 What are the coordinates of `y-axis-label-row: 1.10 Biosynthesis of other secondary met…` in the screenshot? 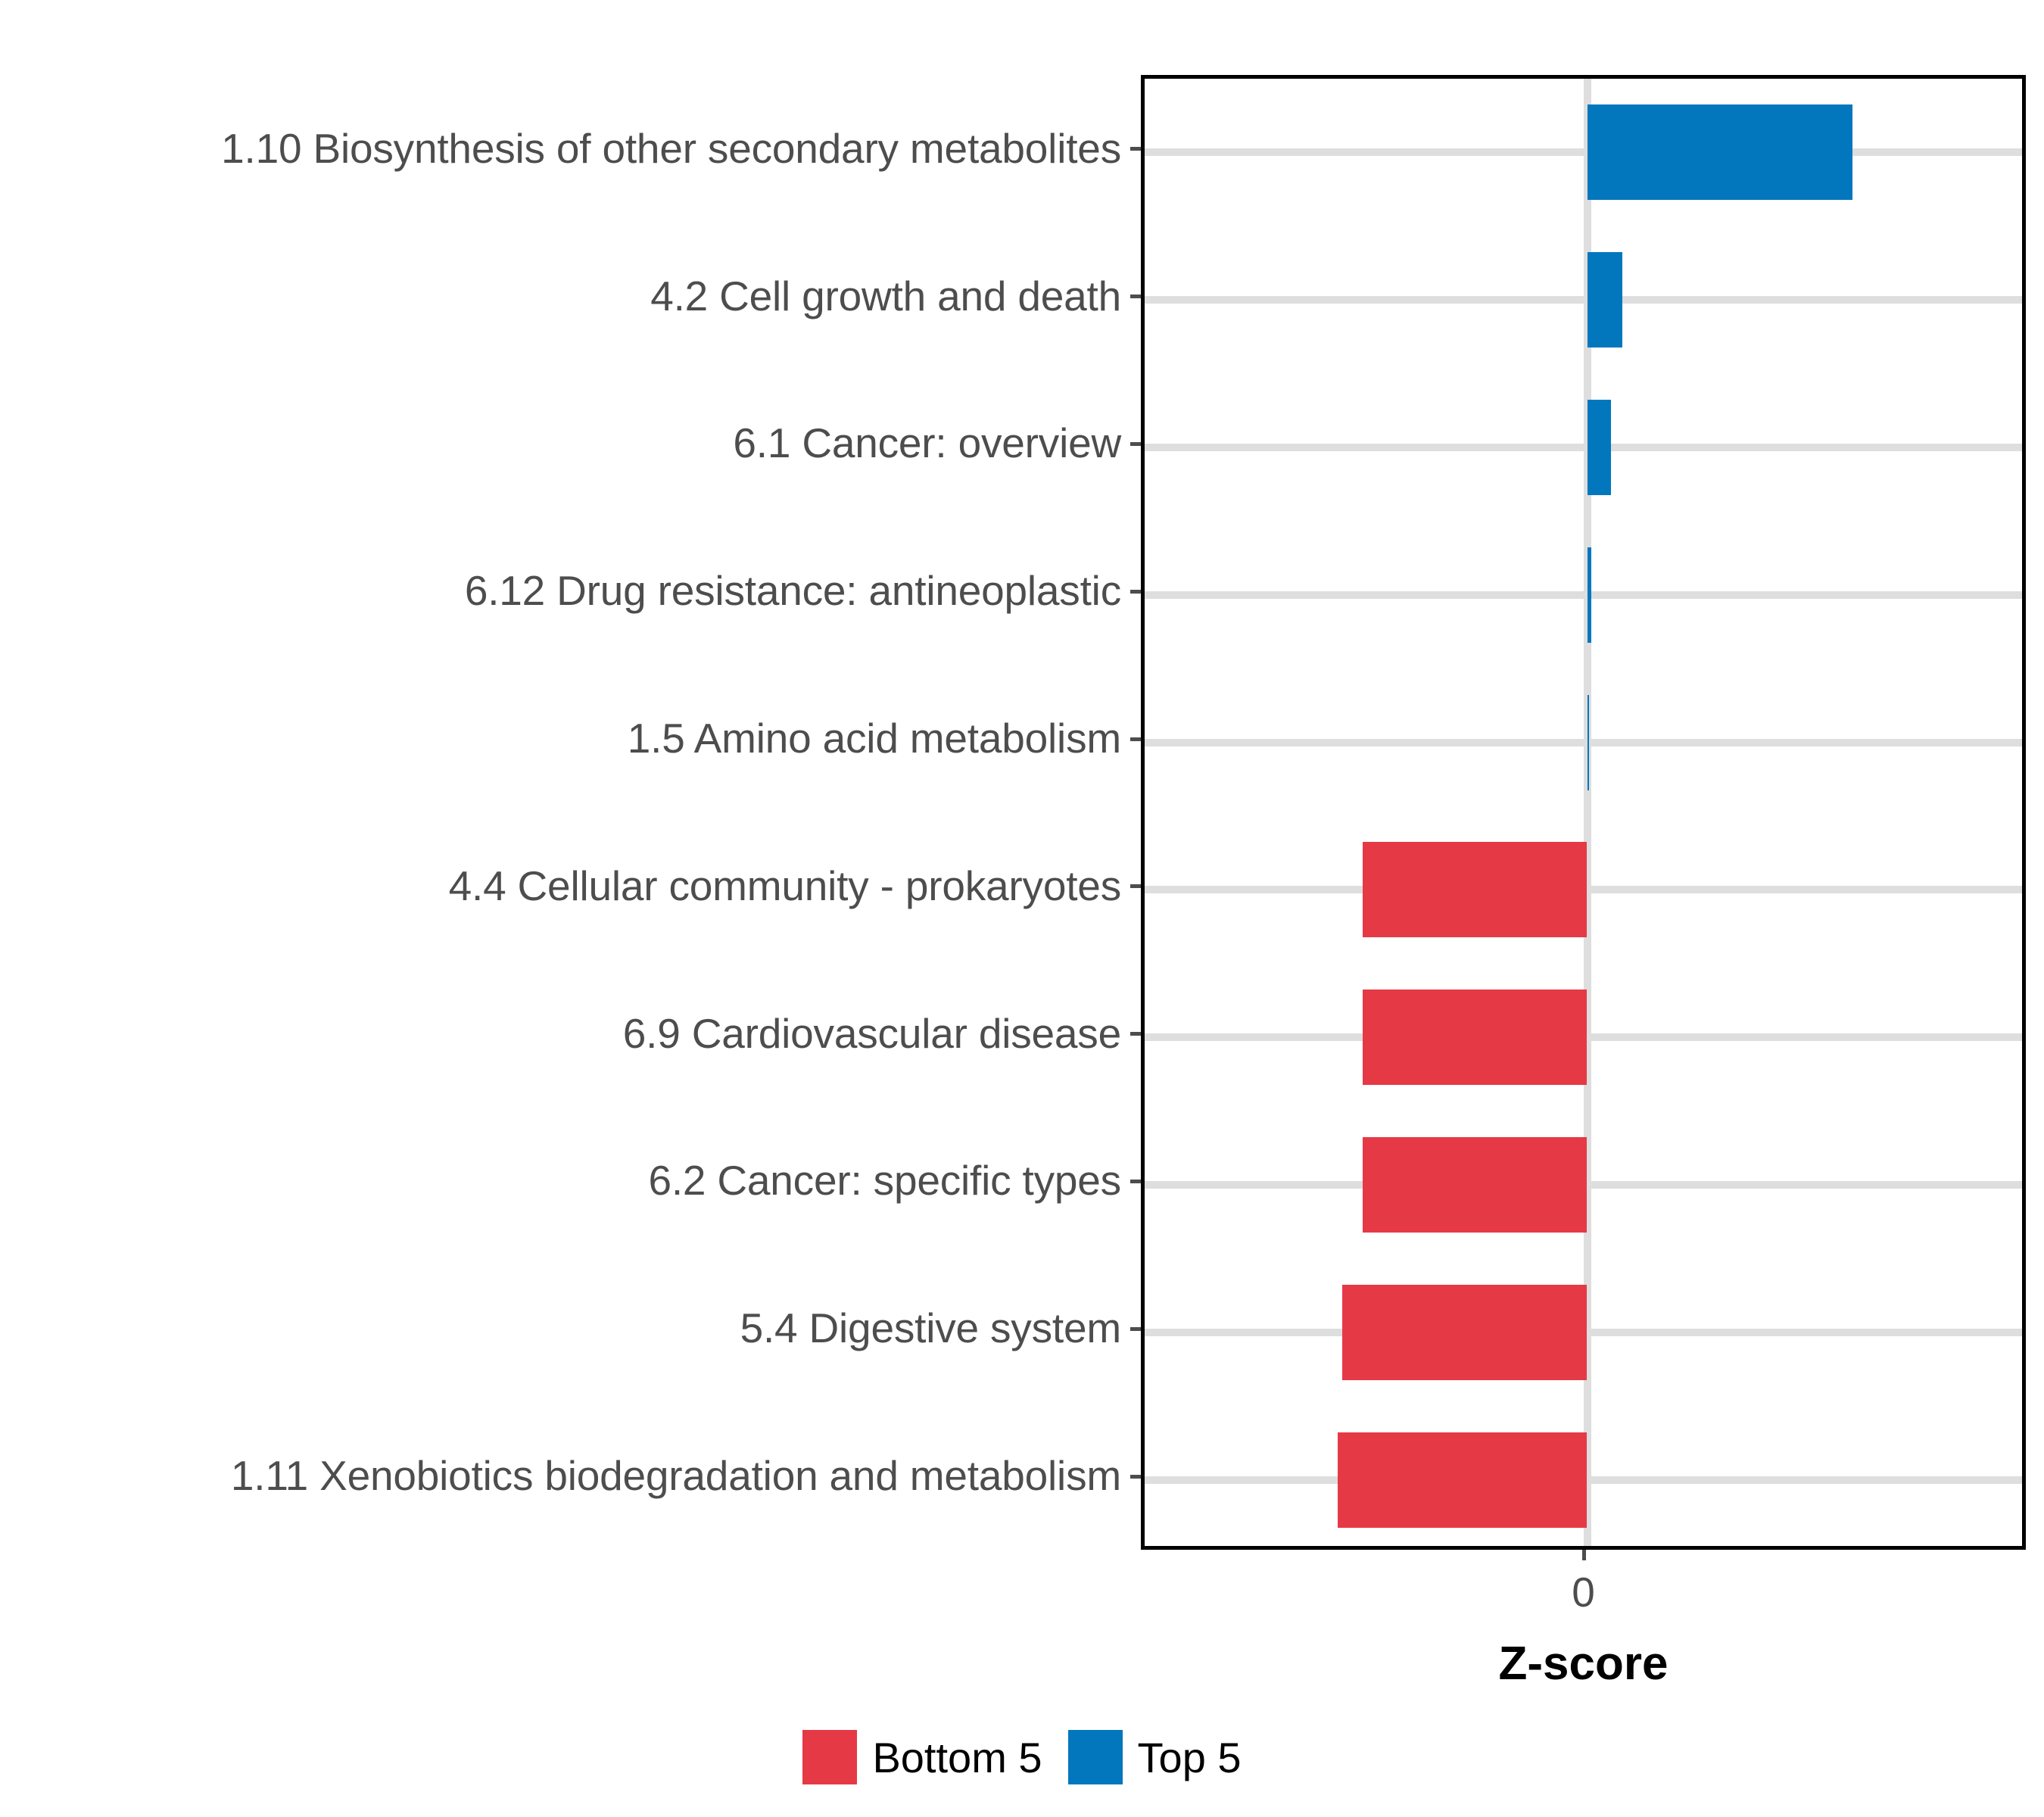 It's located at (566, 149).